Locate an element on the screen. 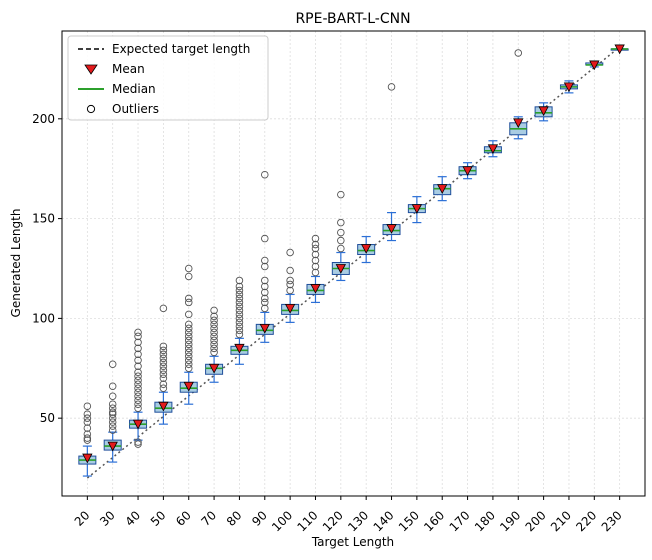 The height and width of the screenshot is (560, 652). legend-expected-label: Expected target length is located at coordinates (181, 49).